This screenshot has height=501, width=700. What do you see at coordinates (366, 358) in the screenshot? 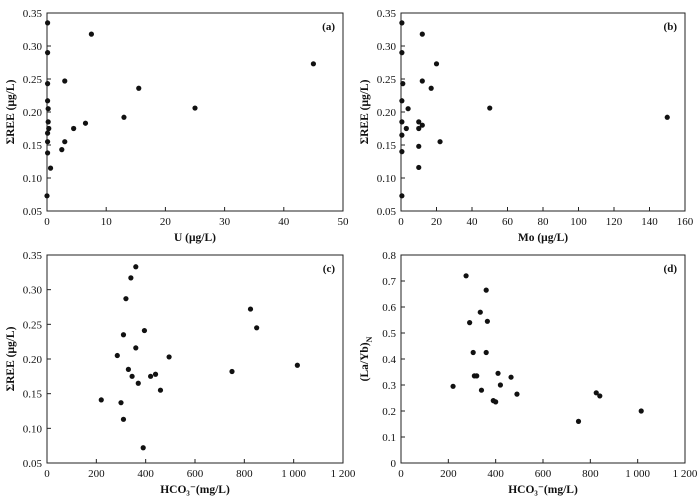
I see `y-axis-label: (La/Yb)N` at bounding box center [366, 358].